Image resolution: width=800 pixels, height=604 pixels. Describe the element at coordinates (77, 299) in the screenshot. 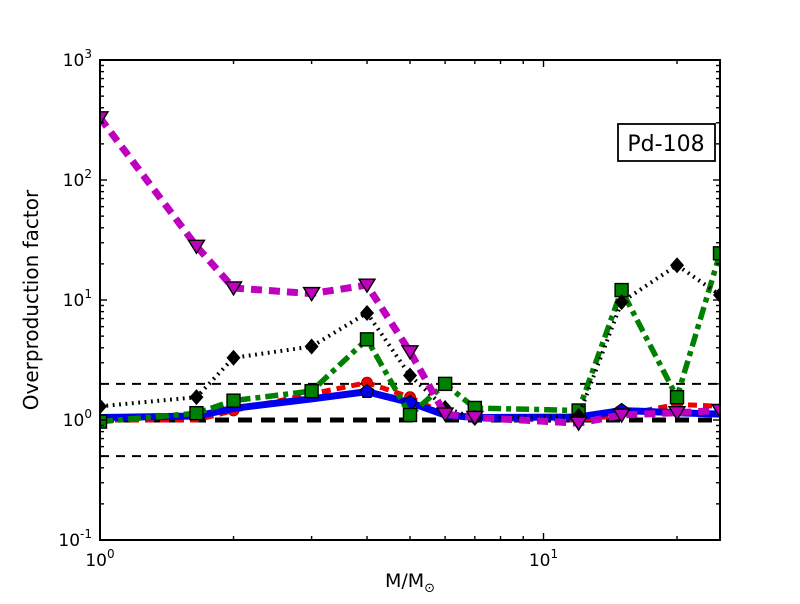

I see `y-tick-label: 10¹` at that location.